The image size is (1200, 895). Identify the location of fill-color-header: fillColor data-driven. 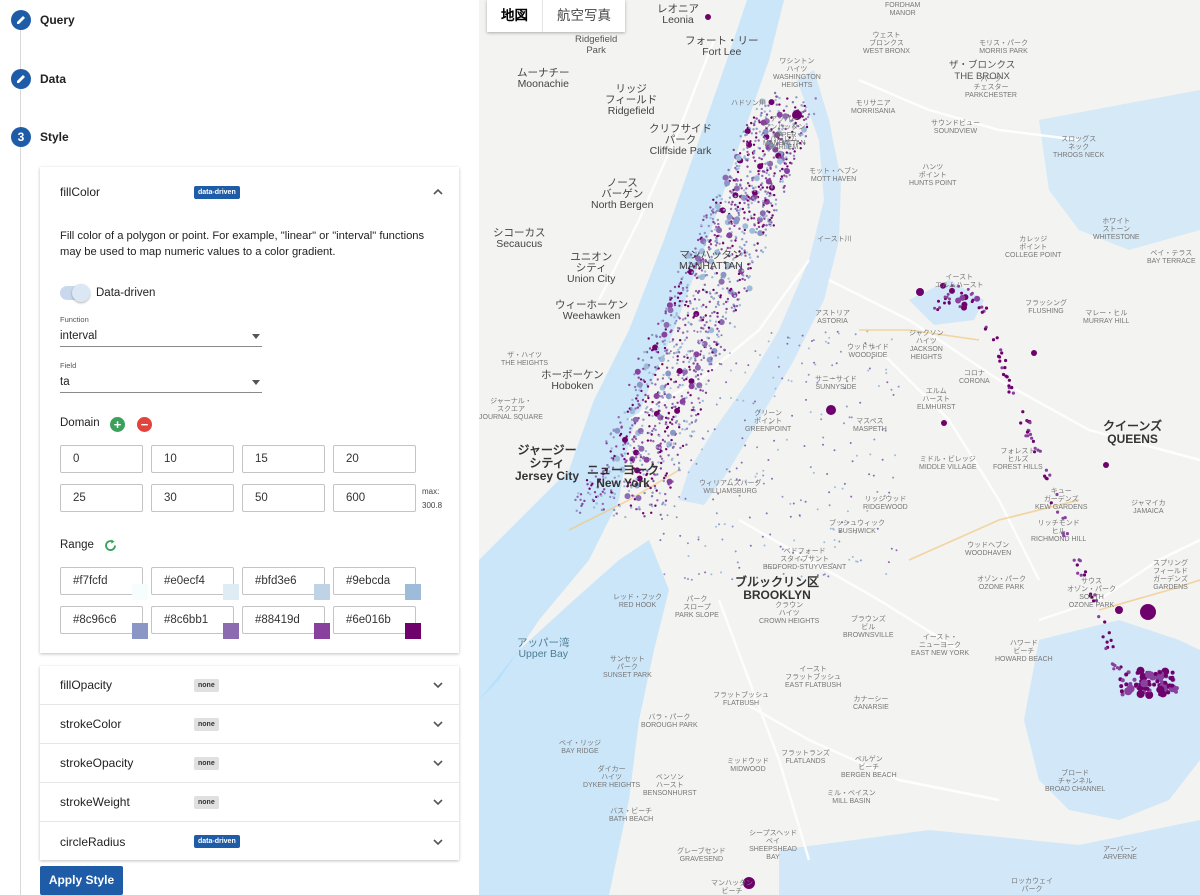
(249, 192).